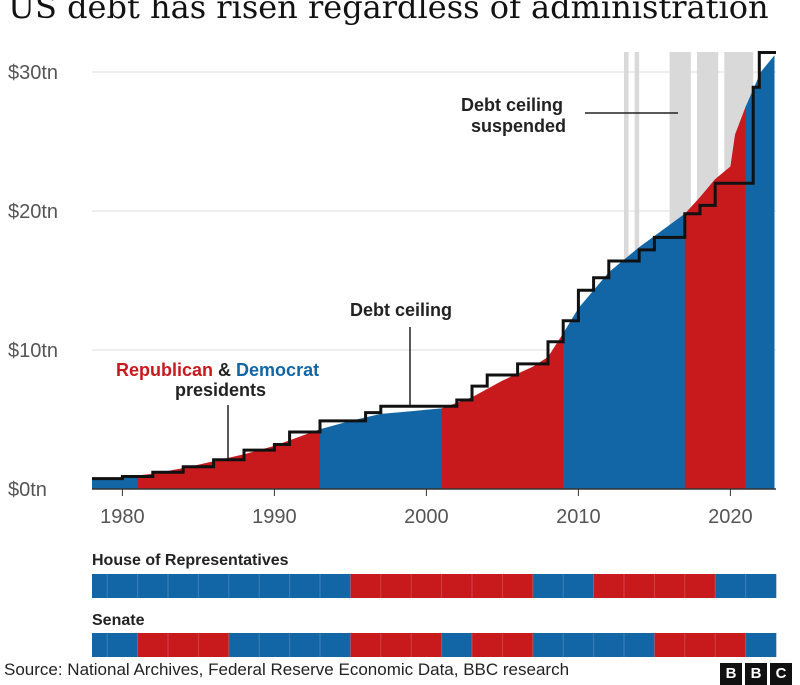  What do you see at coordinates (730, 517) in the screenshot?
I see `x-tick-label-4: 2020` at bounding box center [730, 517].